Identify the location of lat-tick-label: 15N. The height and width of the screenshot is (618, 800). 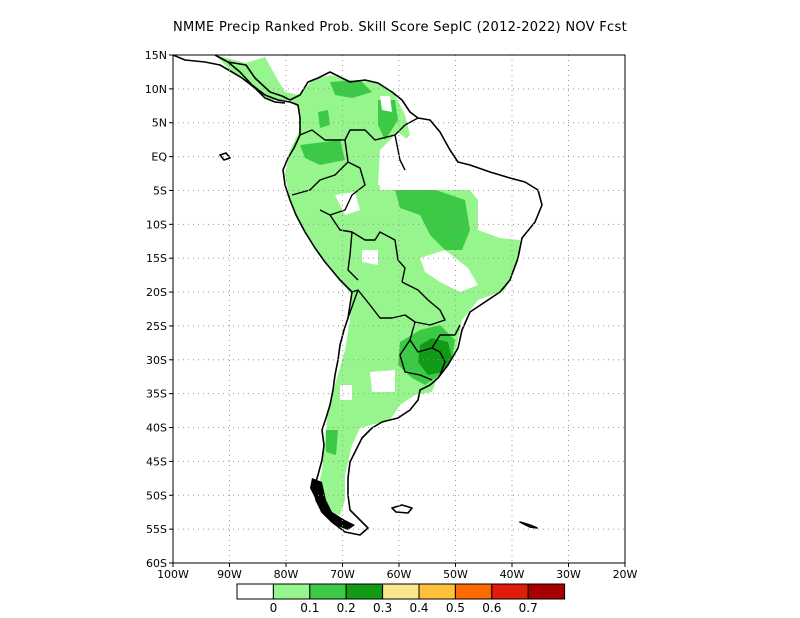
(156, 55).